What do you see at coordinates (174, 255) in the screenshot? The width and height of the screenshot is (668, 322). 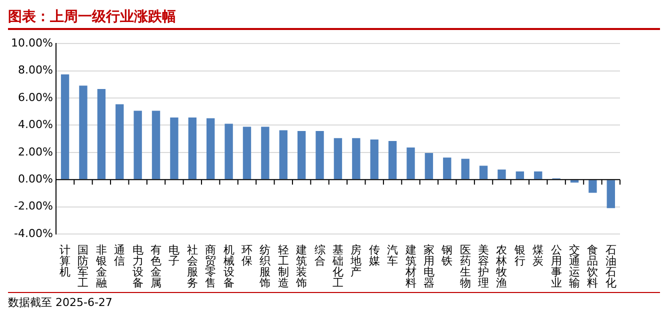 I see `x-tick-label: 电子` at bounding box center [174, 255].